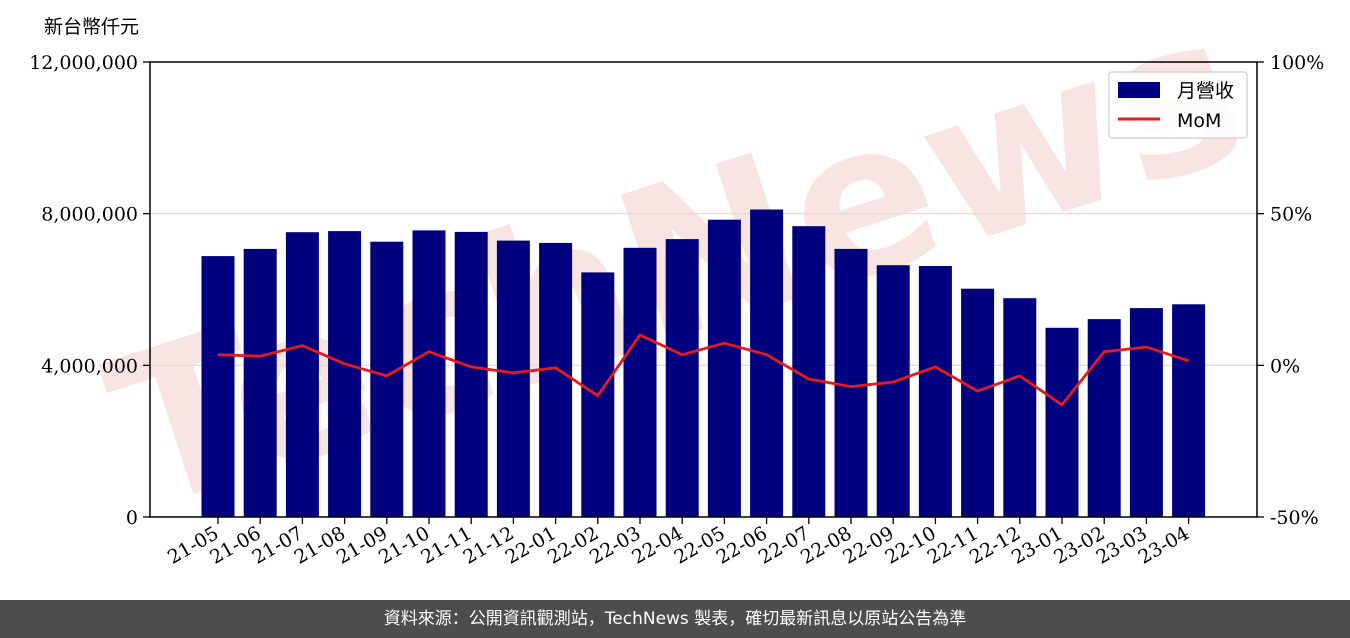  I want to click on mom-line, so click(703, 370).